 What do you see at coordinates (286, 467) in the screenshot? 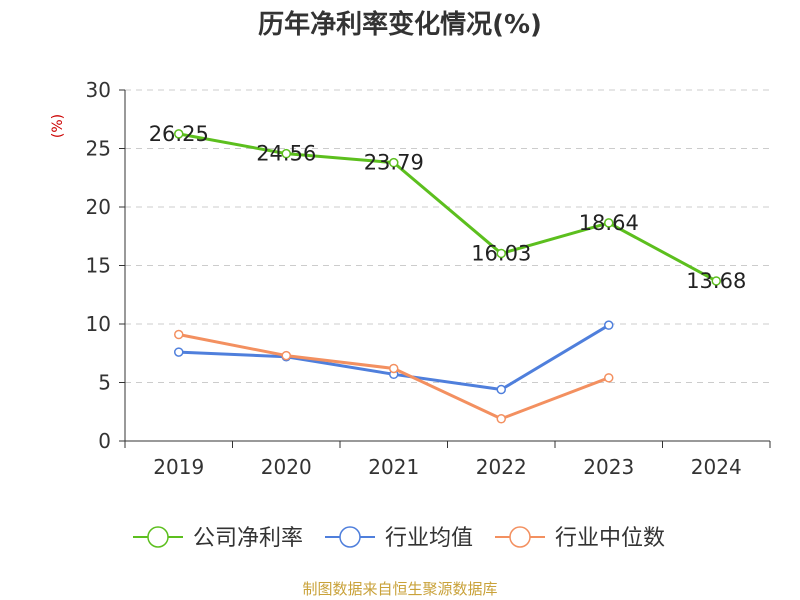
I see `x-tick-label: 2020` at bounding box center [286, 467].